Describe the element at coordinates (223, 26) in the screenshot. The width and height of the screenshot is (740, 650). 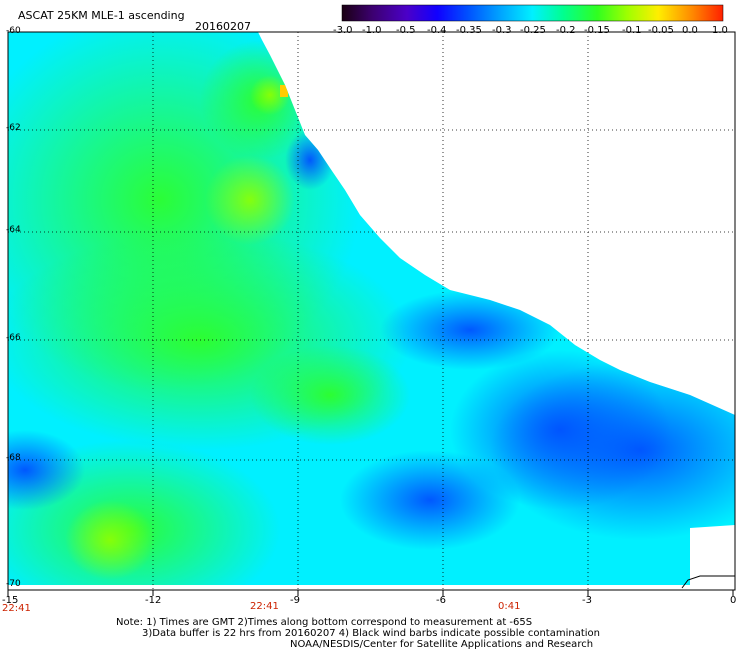
I see `map-date: 20160207` at that location.